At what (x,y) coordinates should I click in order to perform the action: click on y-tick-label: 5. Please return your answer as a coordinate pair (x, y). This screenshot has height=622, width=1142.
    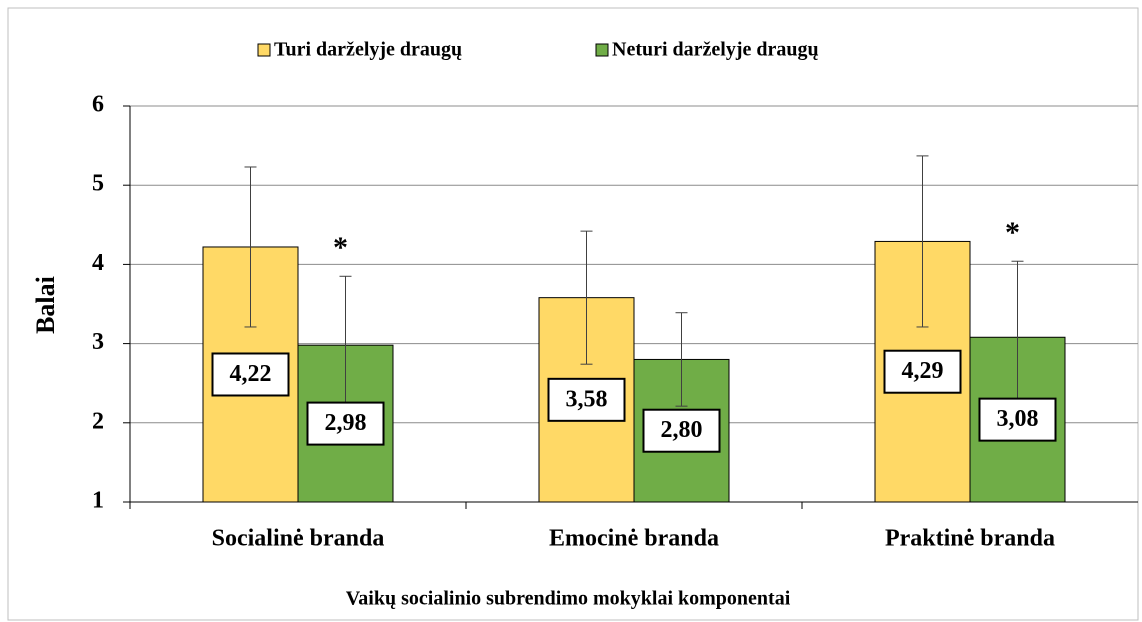
    Looking at the image, I should click on (98, 184).